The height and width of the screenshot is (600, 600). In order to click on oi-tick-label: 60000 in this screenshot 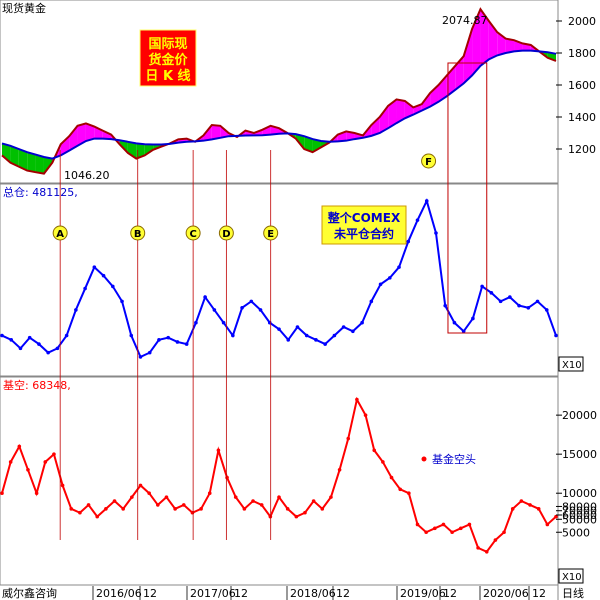, I will do `click(579, 515)`.